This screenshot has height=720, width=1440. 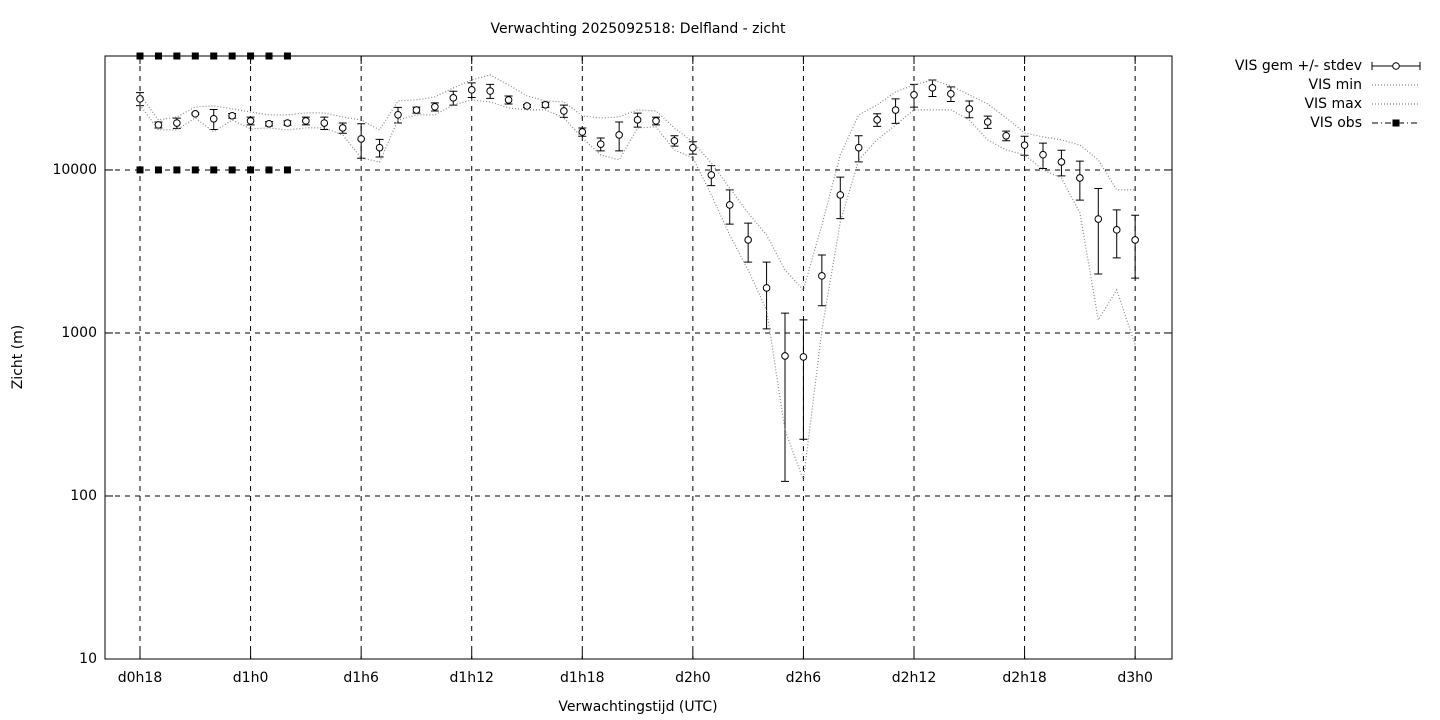 What do you see at coordinates (1135, 678) in the screenshot?
I see `x-tick-label: d3h0` at bounding box center [1135, 678].